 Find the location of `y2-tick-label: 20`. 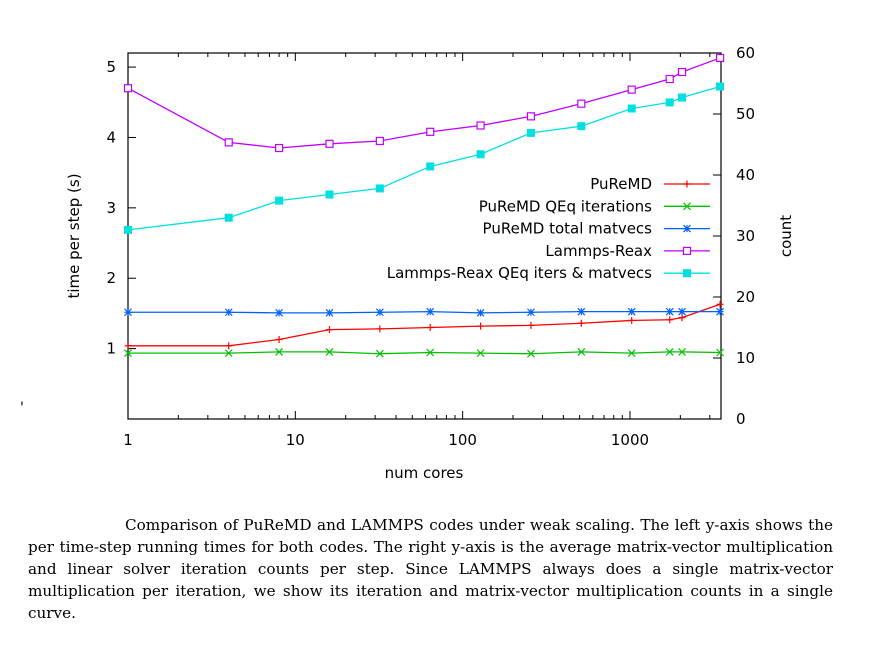

y2-tick-label: 20 is located at coordinates (745, 297).